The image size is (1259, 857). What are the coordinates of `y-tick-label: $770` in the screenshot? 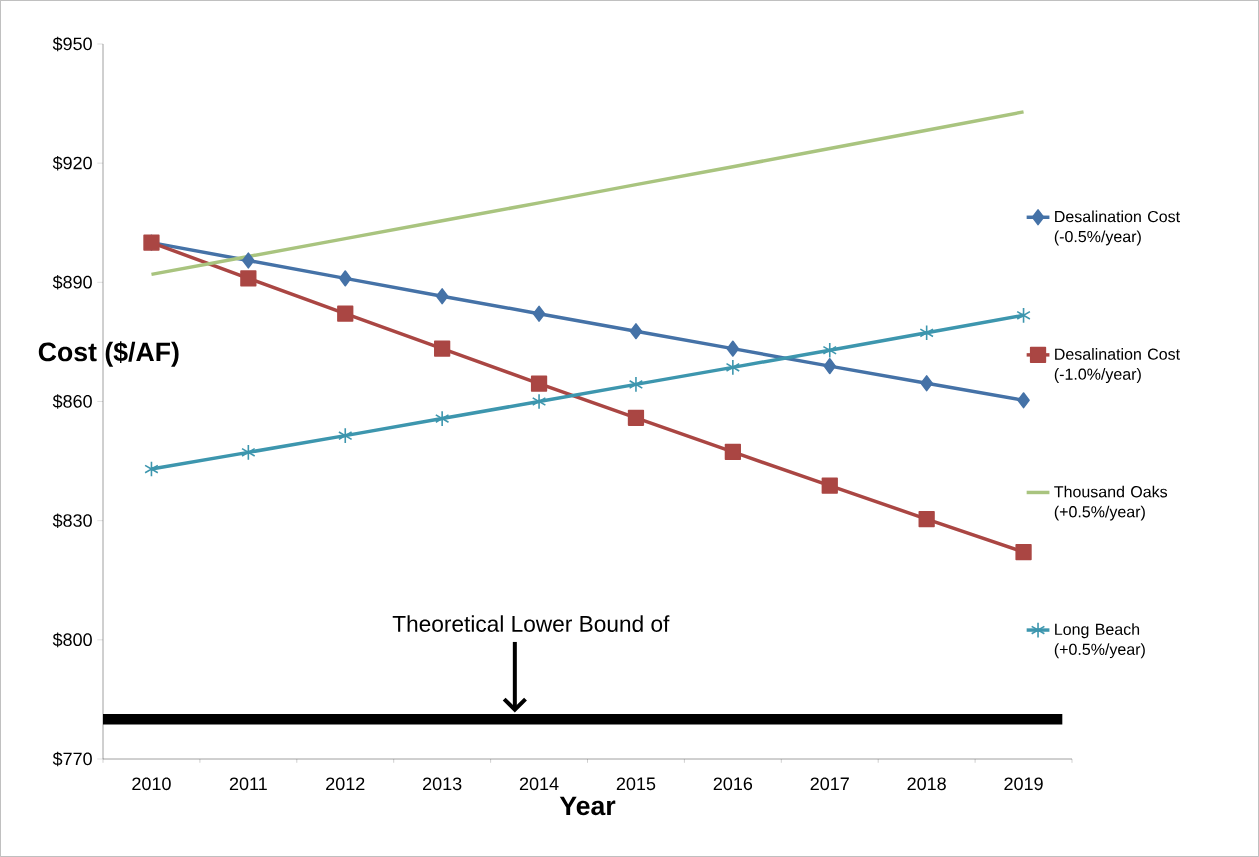 It's located at (72, 759).